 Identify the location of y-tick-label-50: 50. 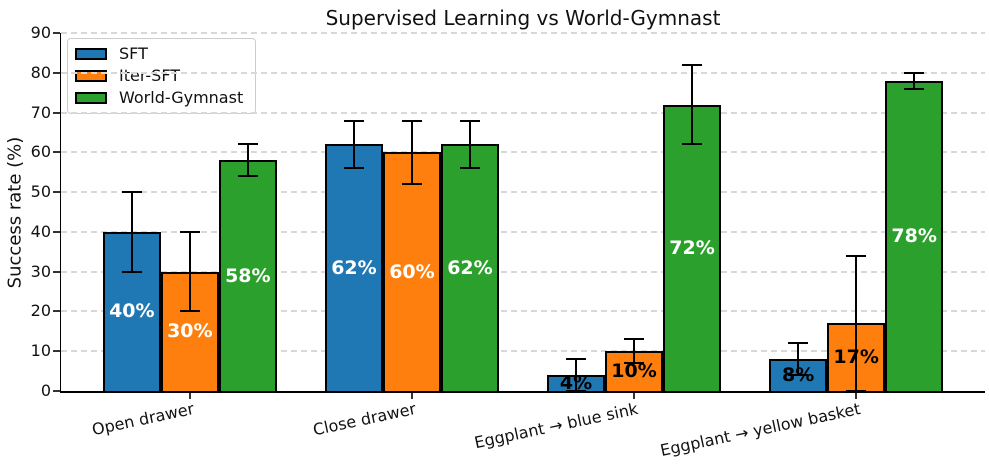
(40, 192).